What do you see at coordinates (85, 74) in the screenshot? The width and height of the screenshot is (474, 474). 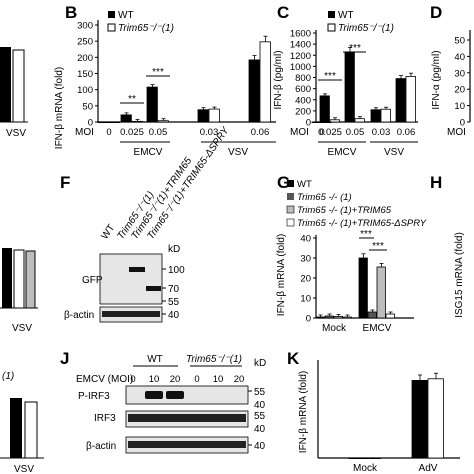 I see `b-tick-label-3: 150` at bounding box center [85, 74].